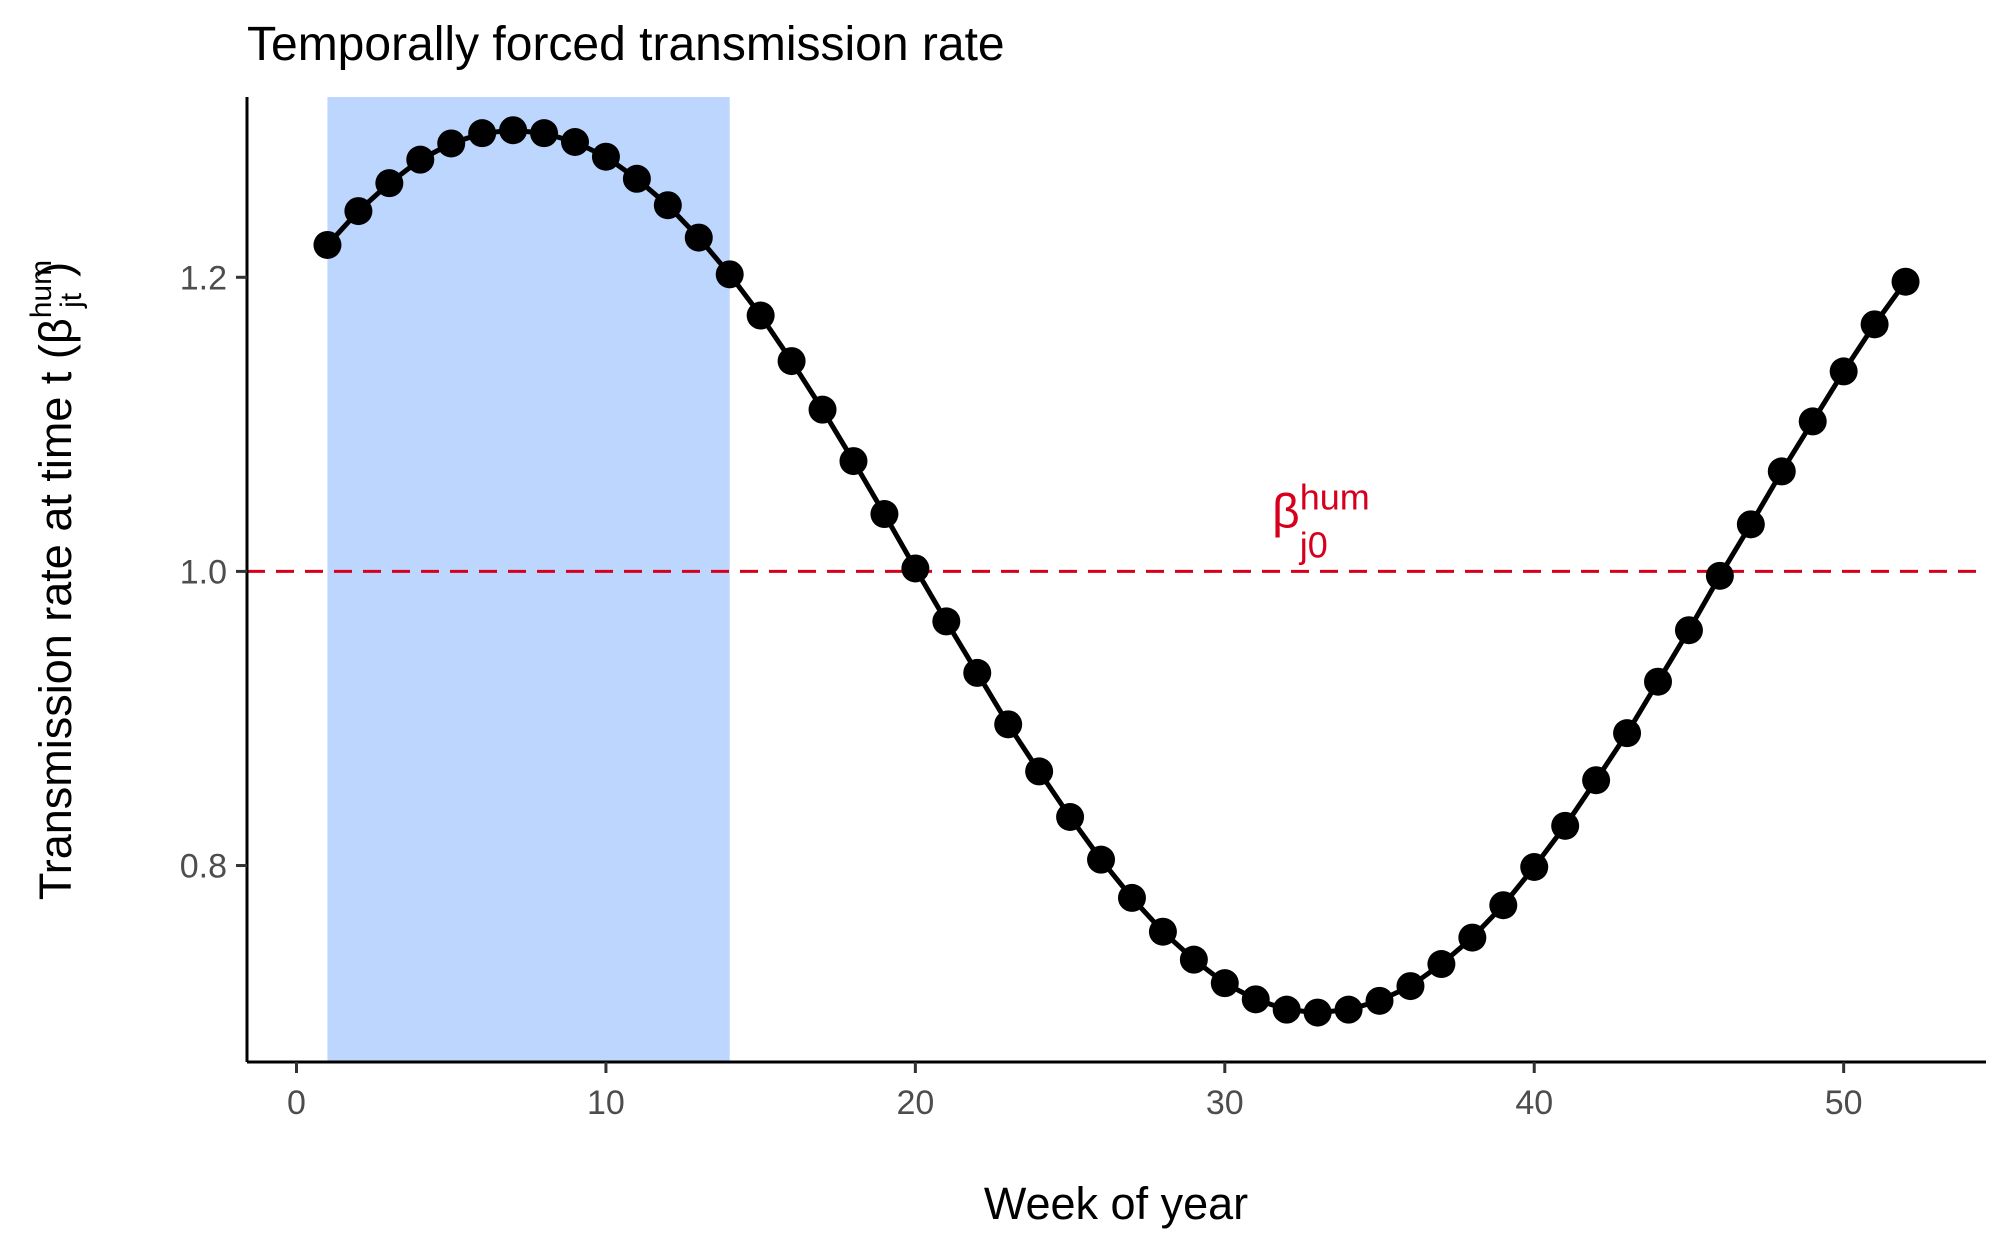 The image size is (2000, 1250). I want to click on x-tick-label: 10, so click(606, 1103).